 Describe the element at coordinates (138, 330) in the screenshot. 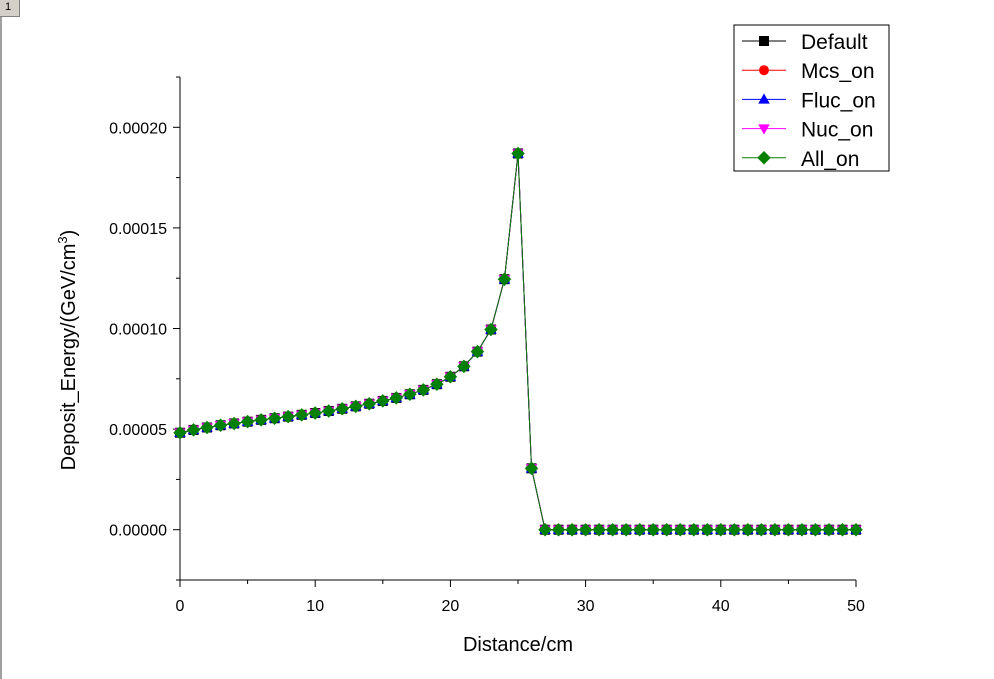

I see `y-tick-label: 0.00010` at that location.